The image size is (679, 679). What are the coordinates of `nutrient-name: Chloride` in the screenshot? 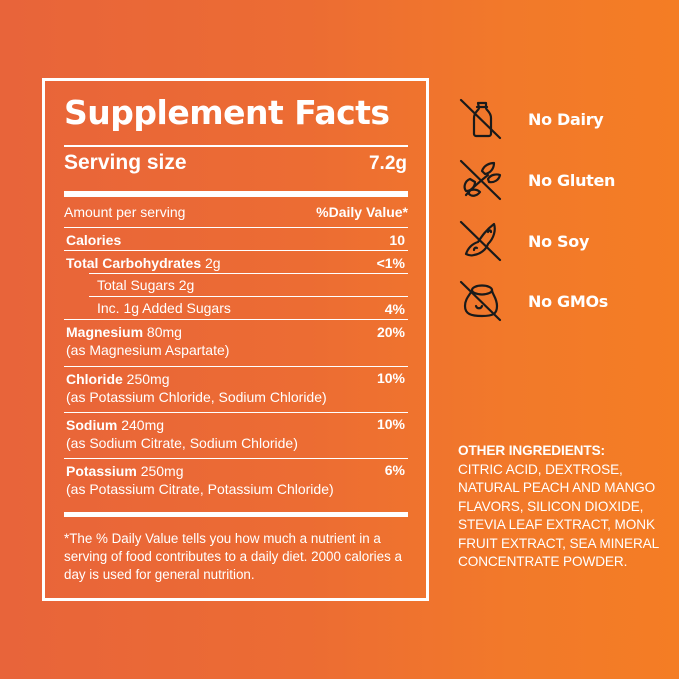 It's located at (94, 379).